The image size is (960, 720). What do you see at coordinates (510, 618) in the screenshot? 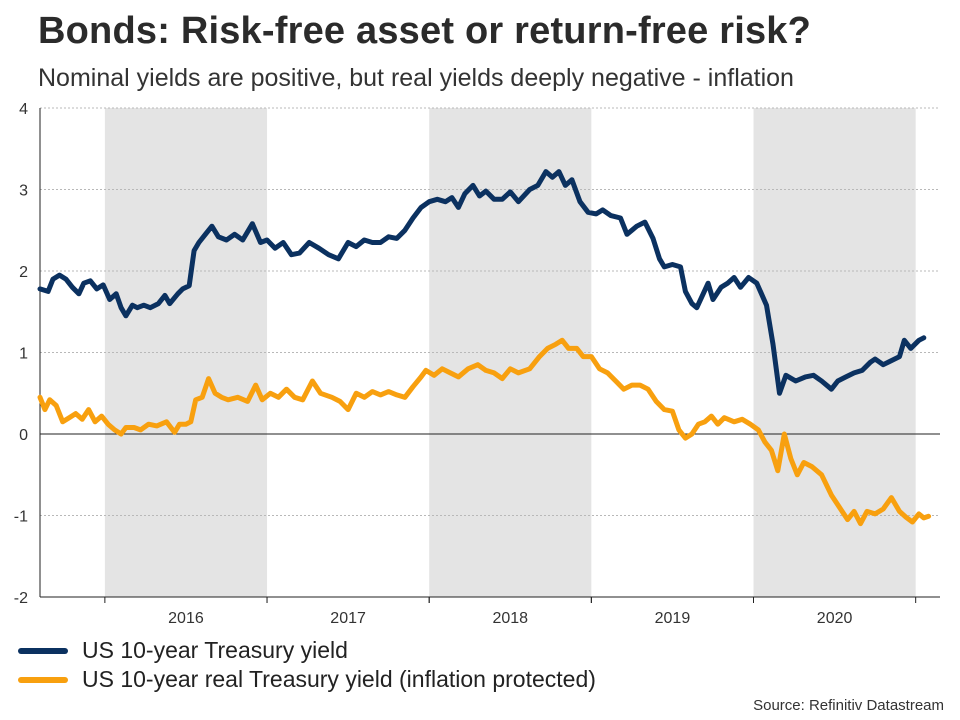
I see `x-tick-label: 2018` at bounding box center [510, 618].